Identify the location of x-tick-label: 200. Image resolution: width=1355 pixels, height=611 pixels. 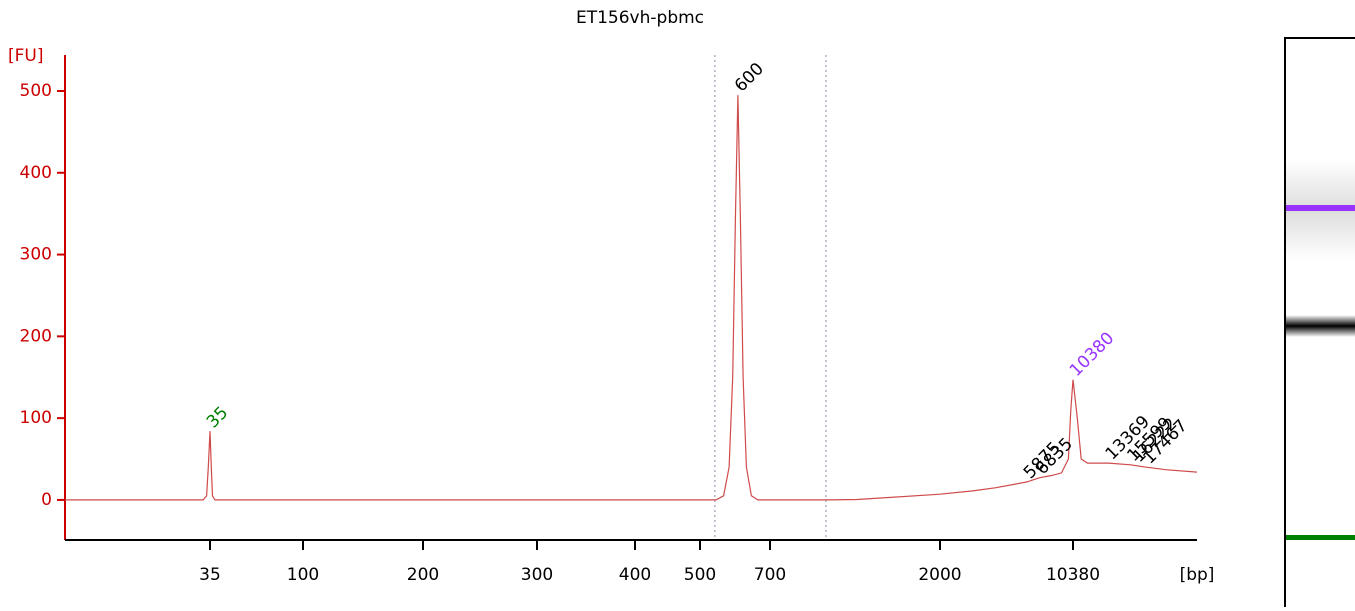
(423, 575).